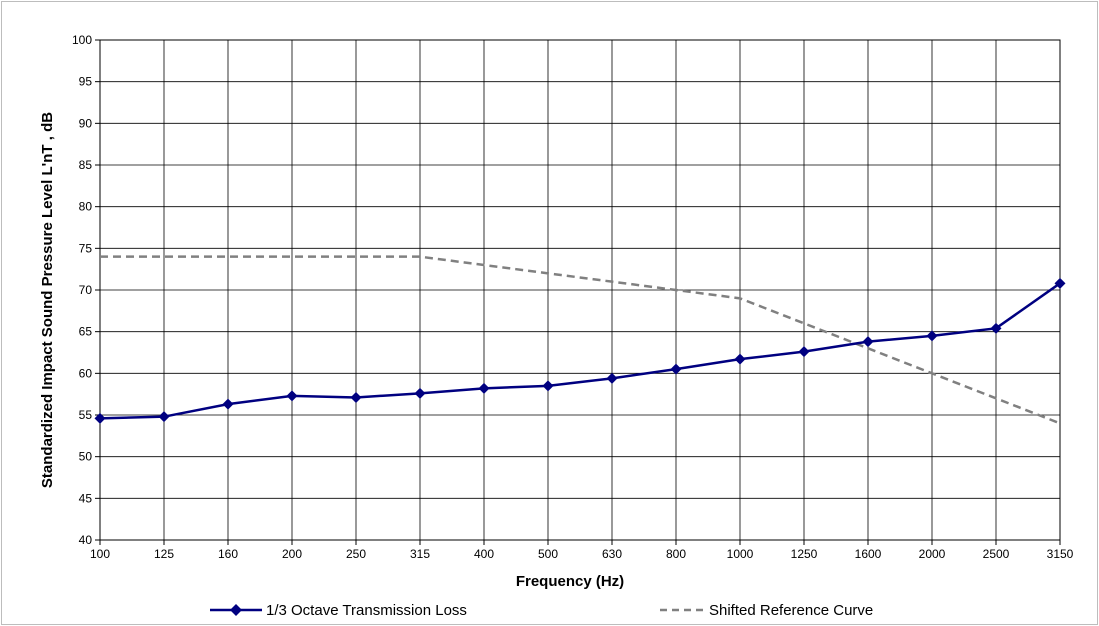 The image size is (1099, 626). I want to click on x-tick-label: 2500, so click(996, 554).